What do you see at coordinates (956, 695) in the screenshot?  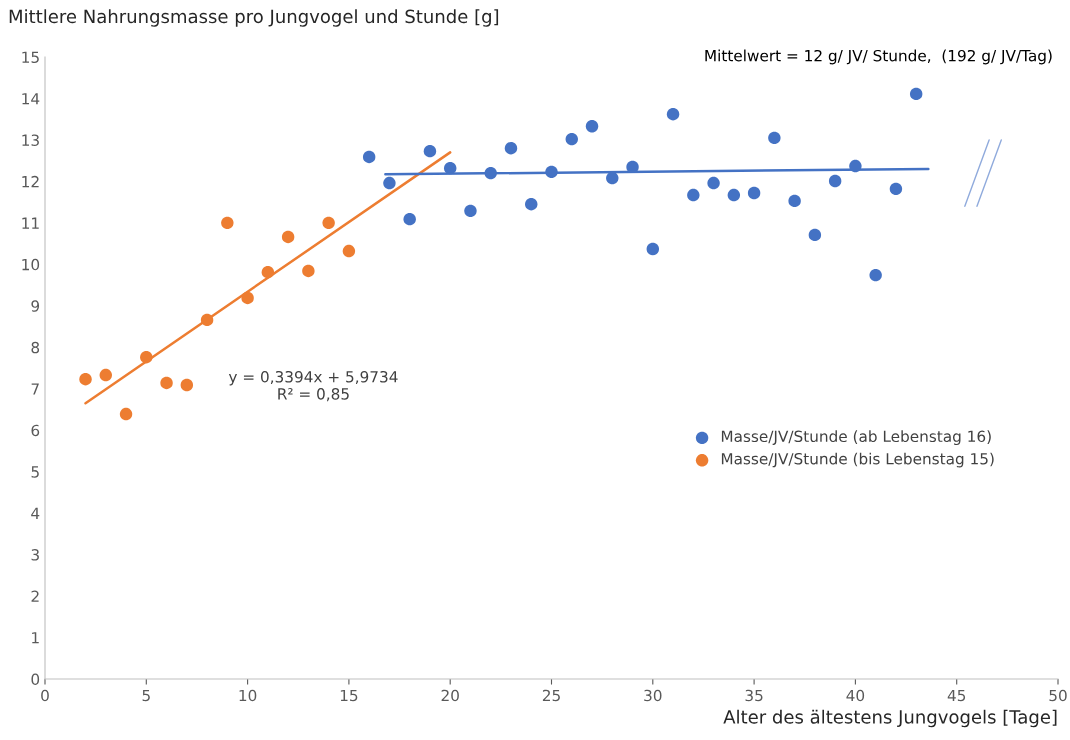 I see `x-tick-label: 45` at bounding box center [956, 695].